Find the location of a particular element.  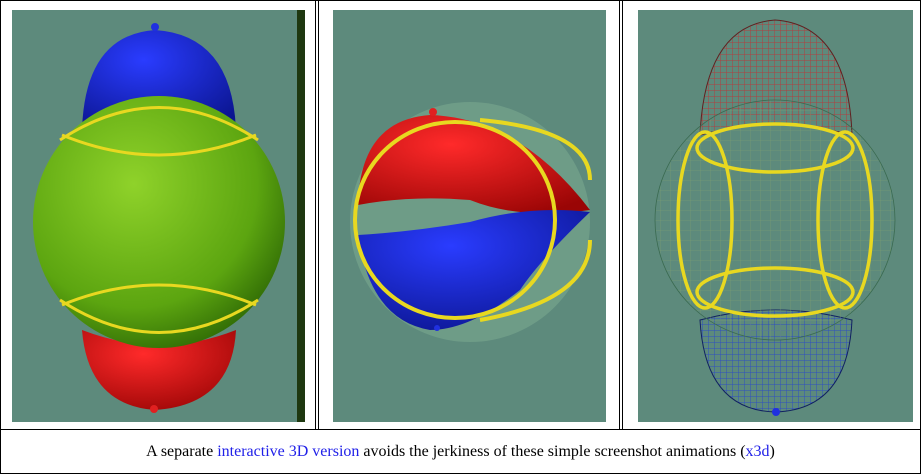

caption-text: ) is located at coordinates (772, 451).